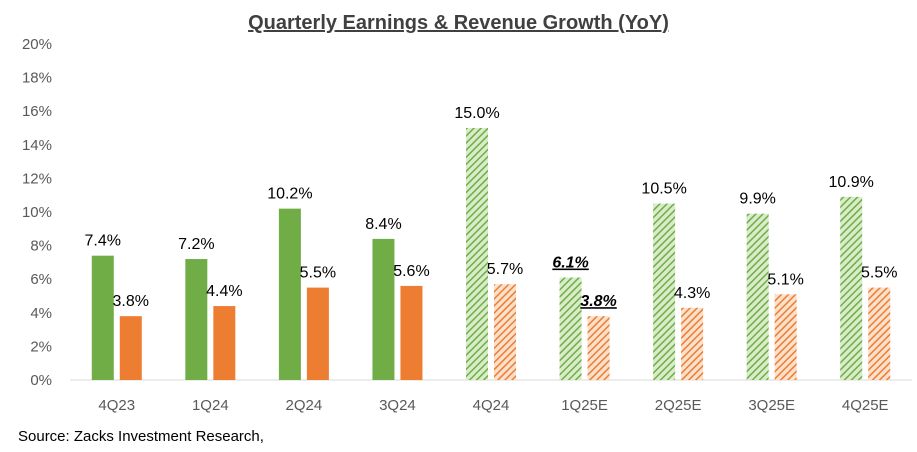  Describe the element at coordinates (41, 279) in the screenshot. I see `y-tick-label: 6%` at that location.